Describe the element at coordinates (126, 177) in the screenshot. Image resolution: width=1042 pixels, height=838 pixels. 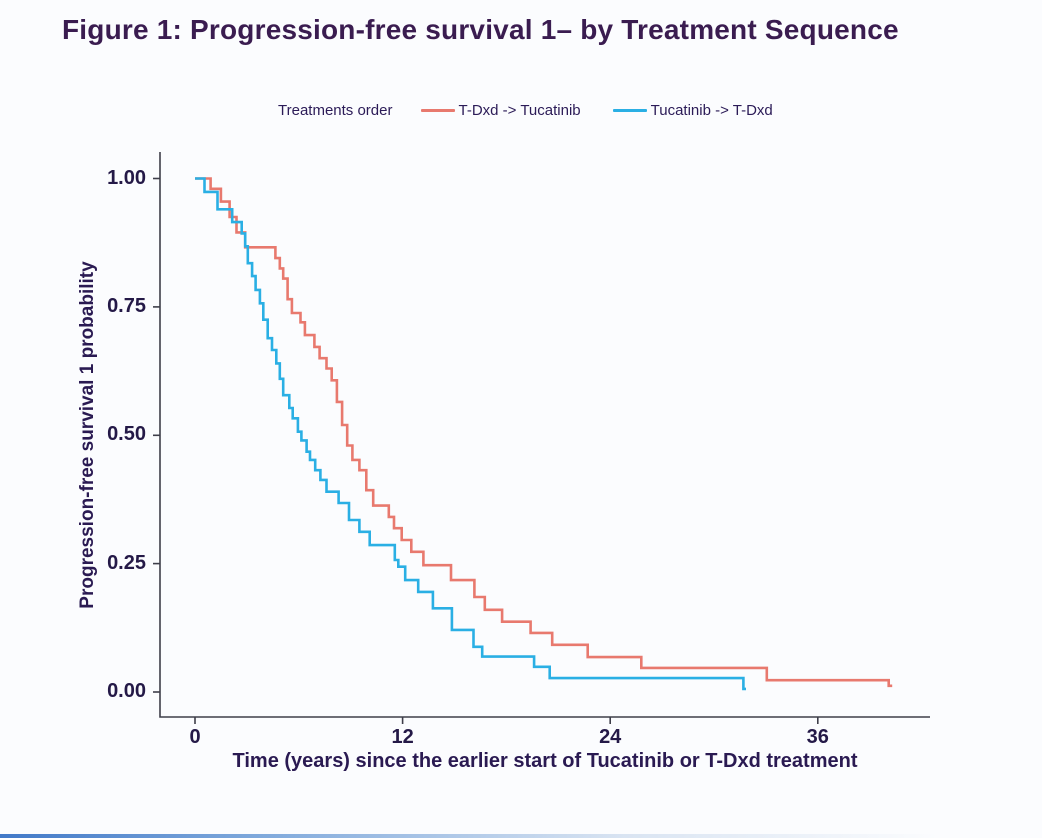
I see `y-tick-label: 1.00` at that location.